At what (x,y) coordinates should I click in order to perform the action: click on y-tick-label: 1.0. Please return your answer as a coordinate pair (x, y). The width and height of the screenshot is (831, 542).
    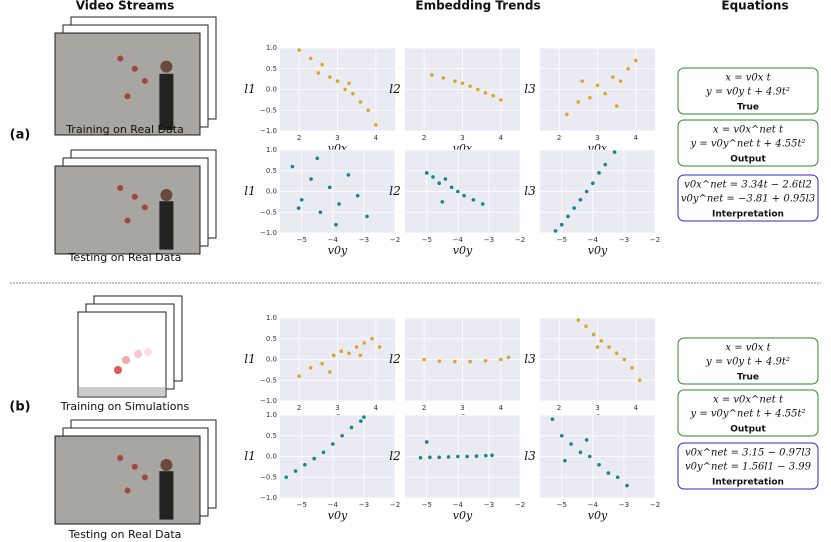
    Looking at the image, I should click on (271, 48).